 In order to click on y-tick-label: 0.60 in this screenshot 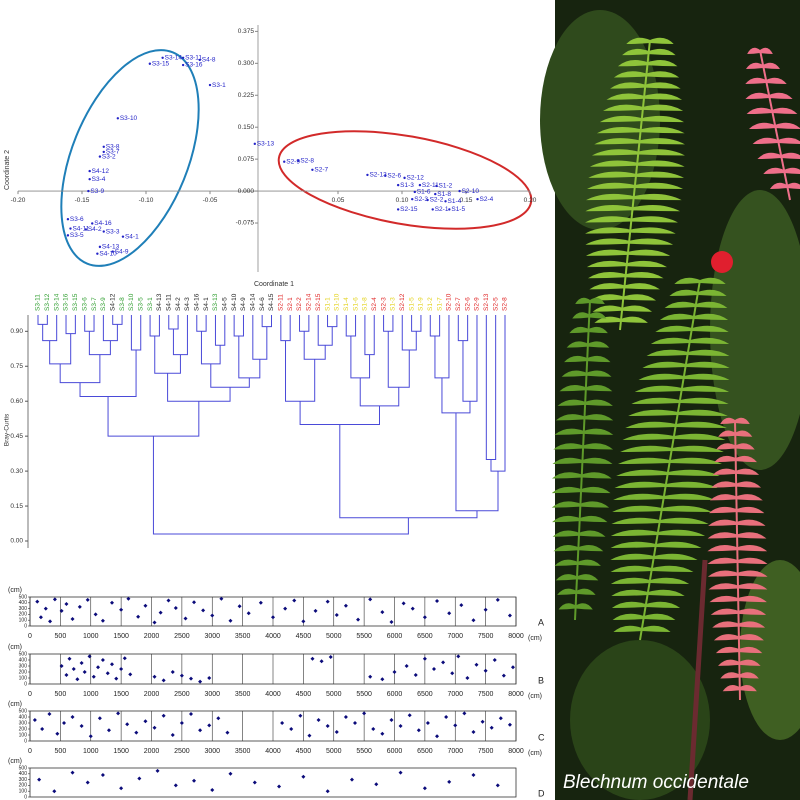, I will do `click(16, 401)`.